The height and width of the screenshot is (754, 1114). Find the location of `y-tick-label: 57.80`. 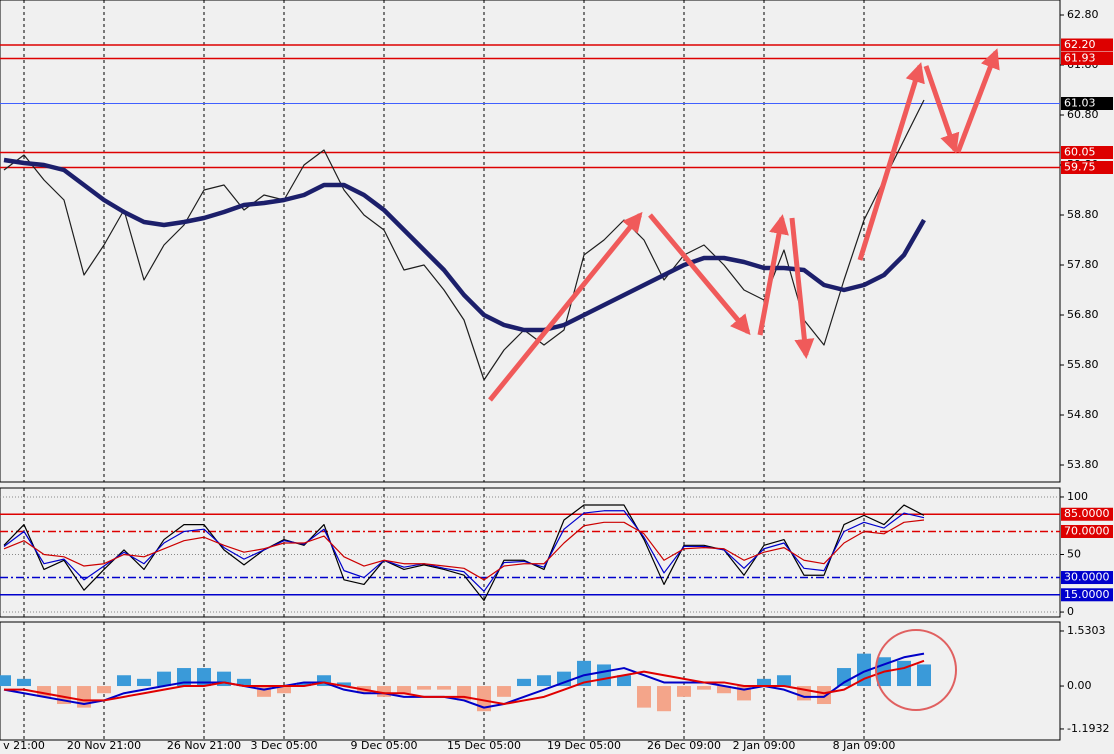

y-tick-label: 57.80 is located at coordinates (1083, 264).